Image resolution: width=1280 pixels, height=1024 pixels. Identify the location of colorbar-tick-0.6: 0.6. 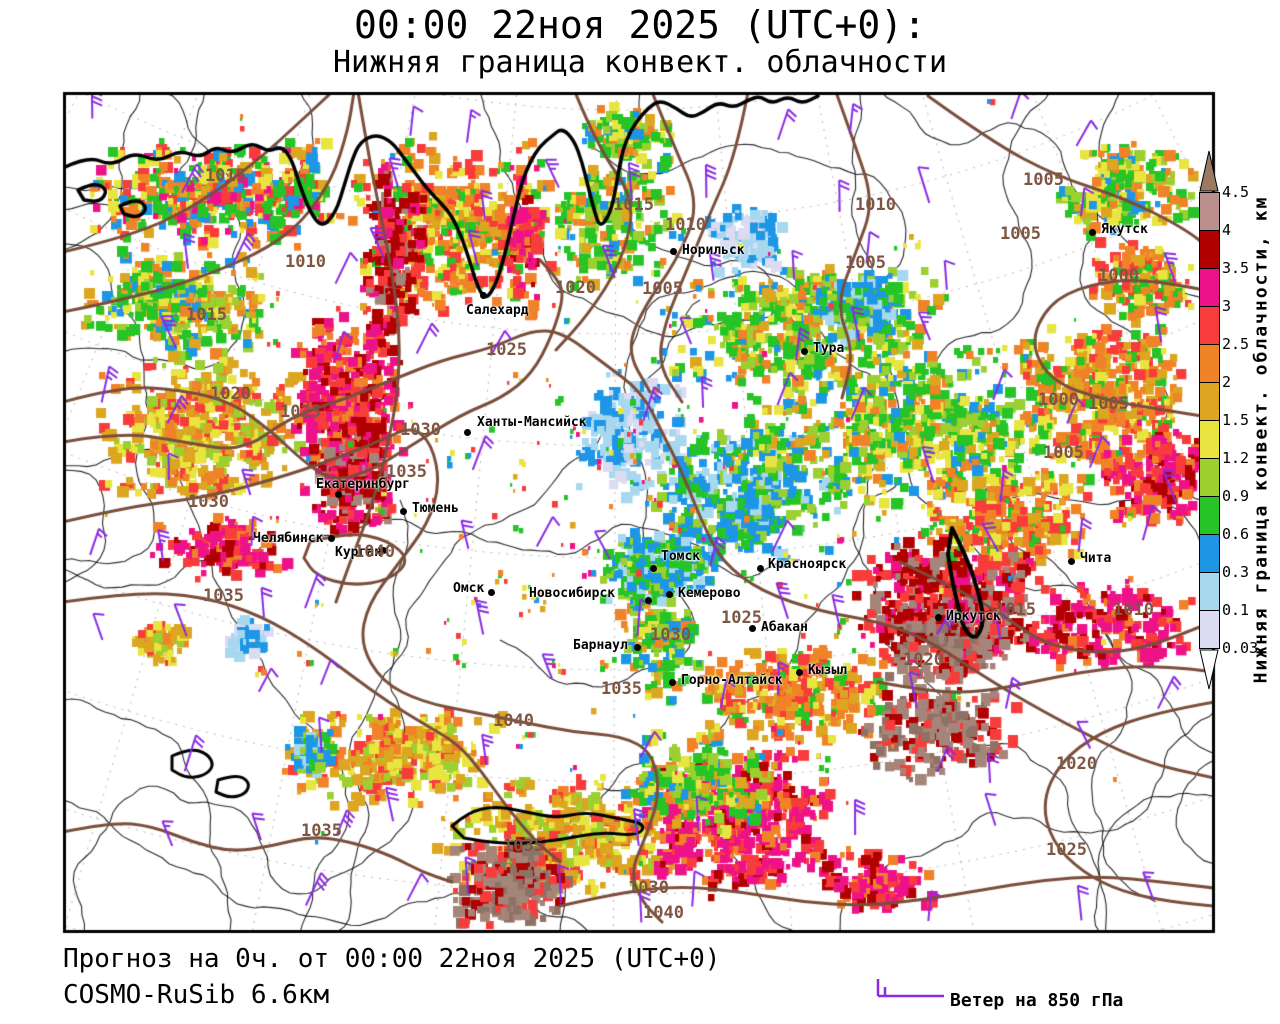
(1236, 534).